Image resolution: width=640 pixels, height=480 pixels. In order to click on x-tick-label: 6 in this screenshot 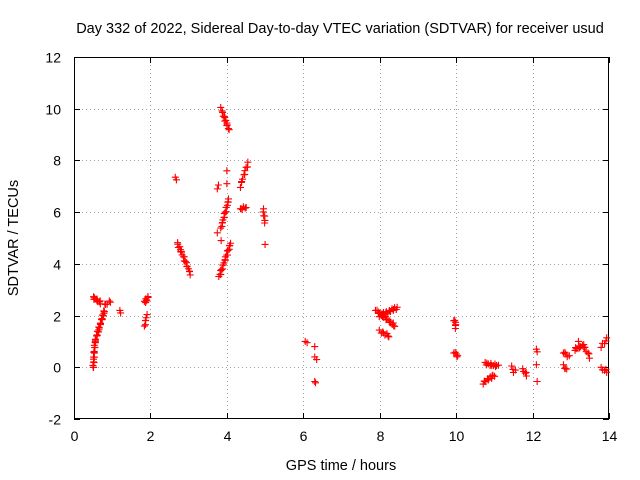, I will do `click(304, 436)`.